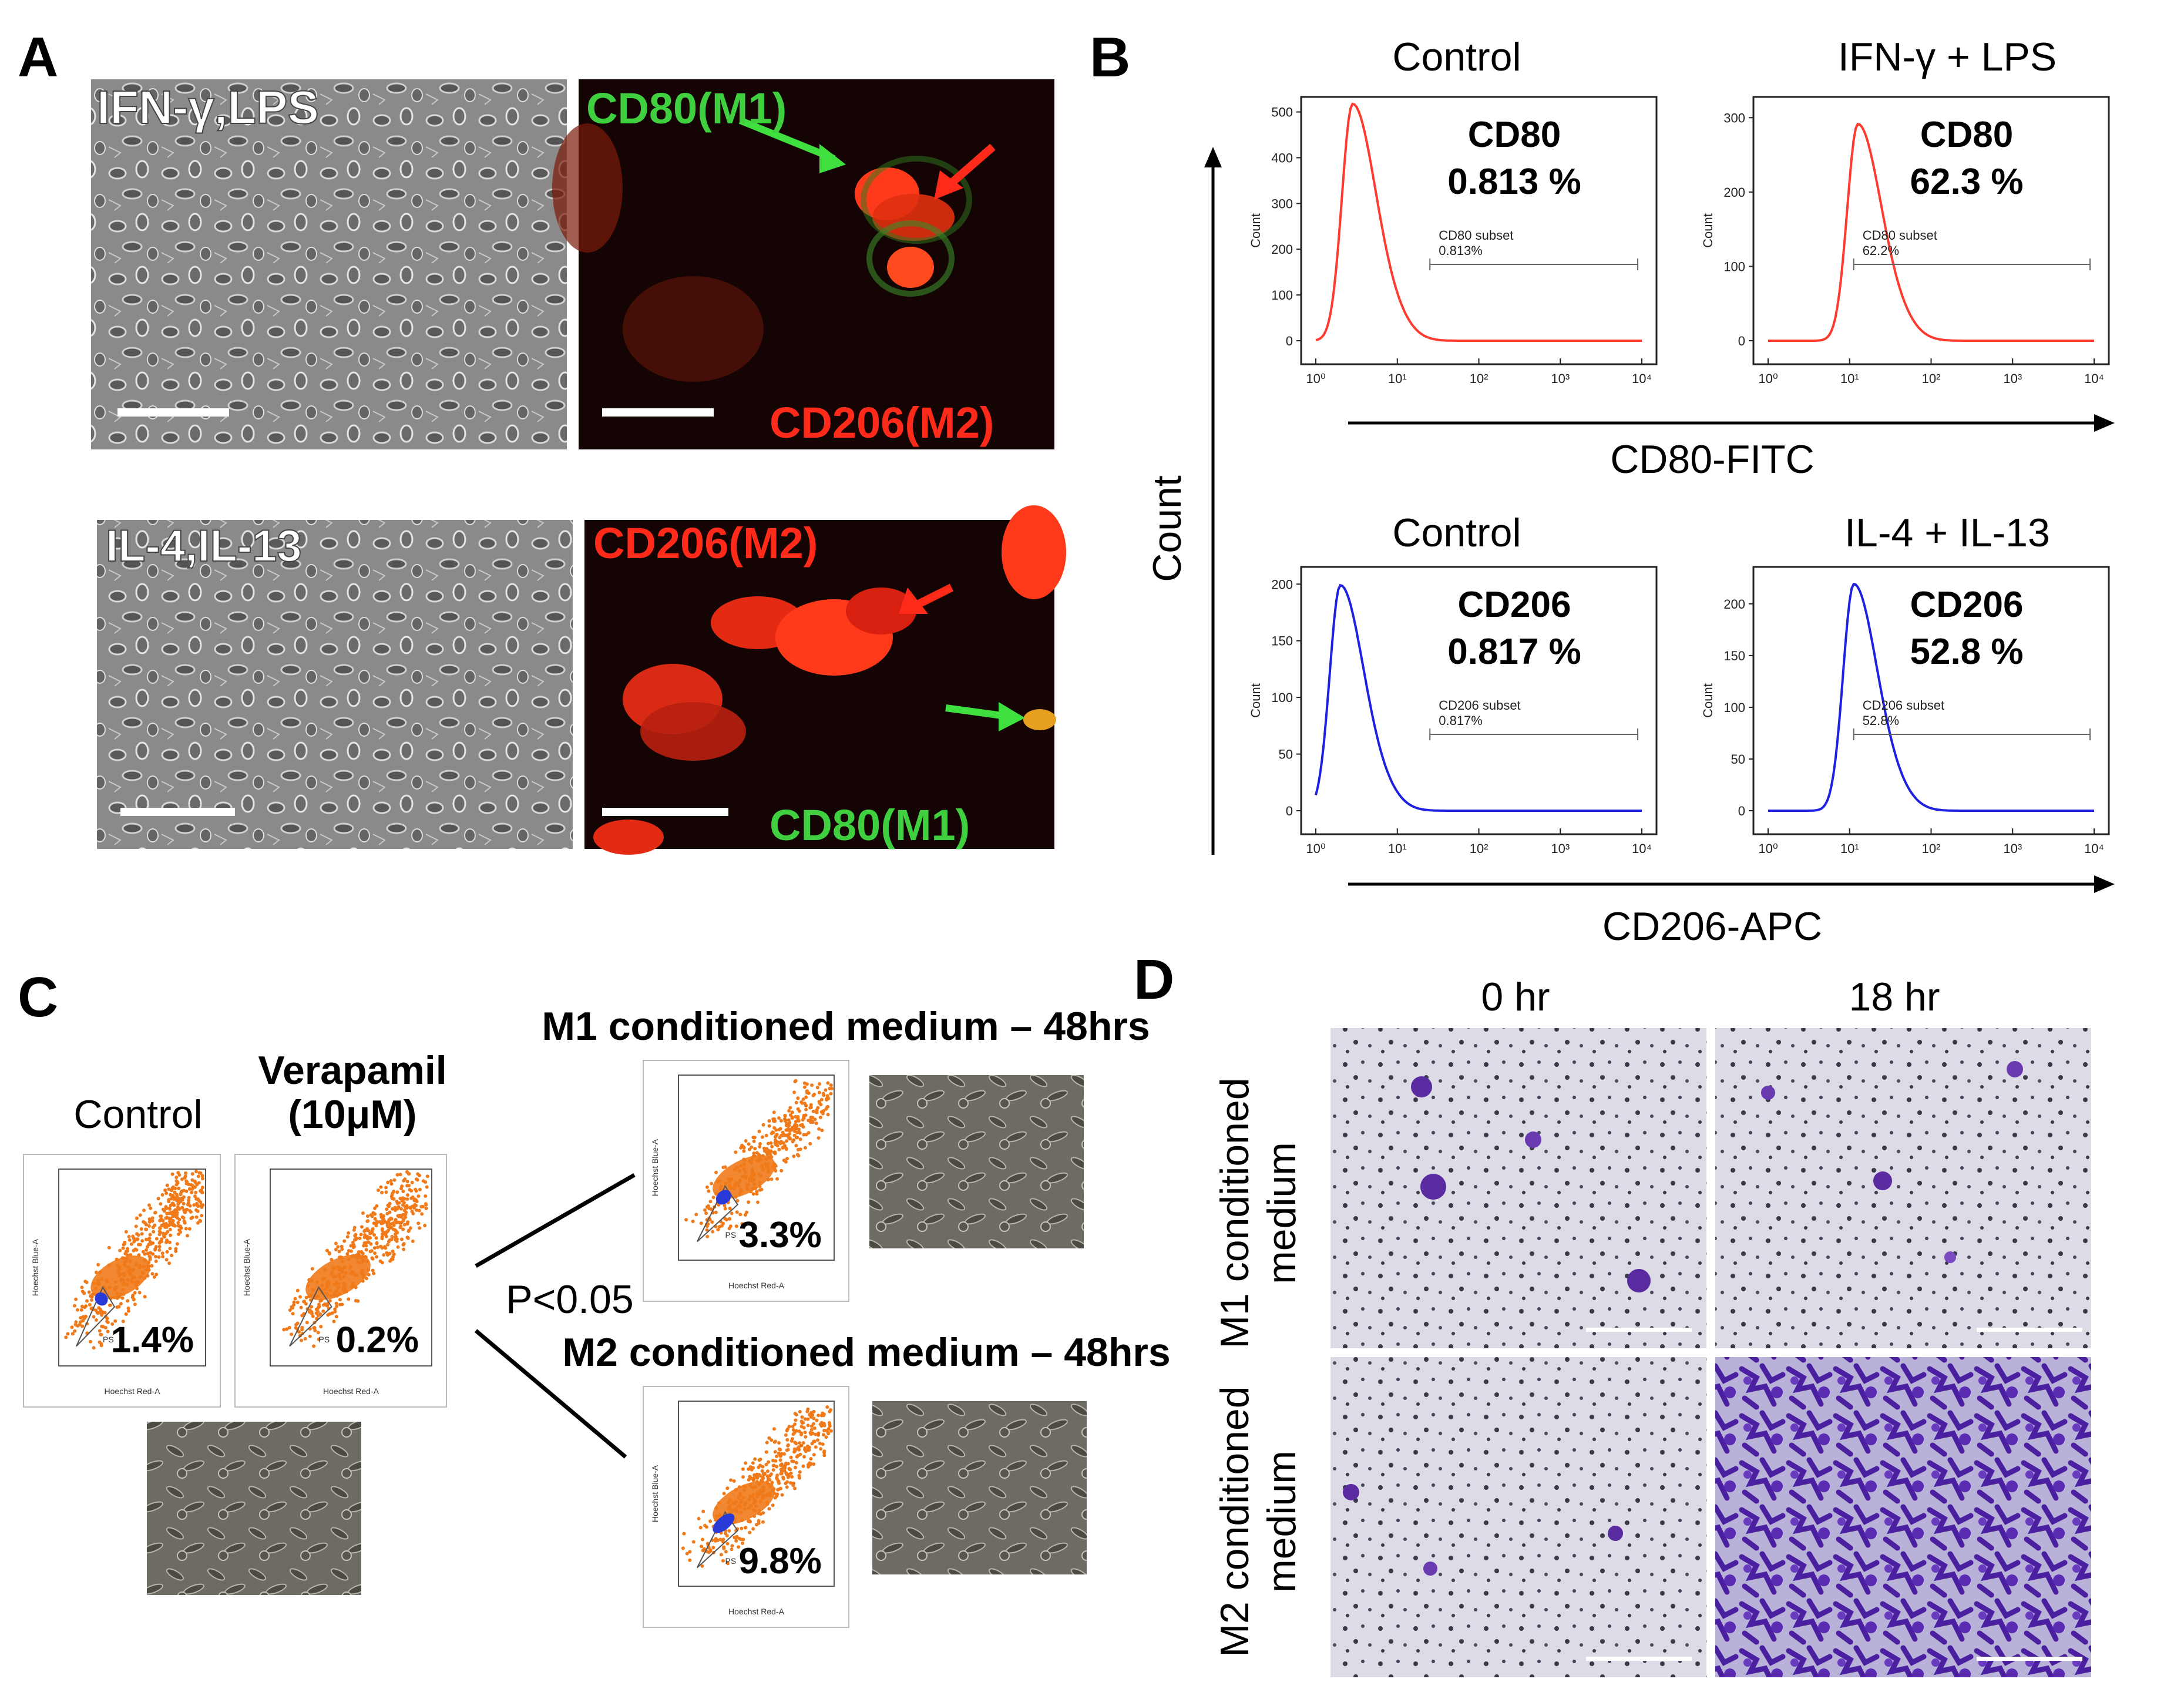  Describe the element at coordinates (1712, 460) in the screenshot. I see `b-cd80-fitc-label: CD80-FITC` at that location.